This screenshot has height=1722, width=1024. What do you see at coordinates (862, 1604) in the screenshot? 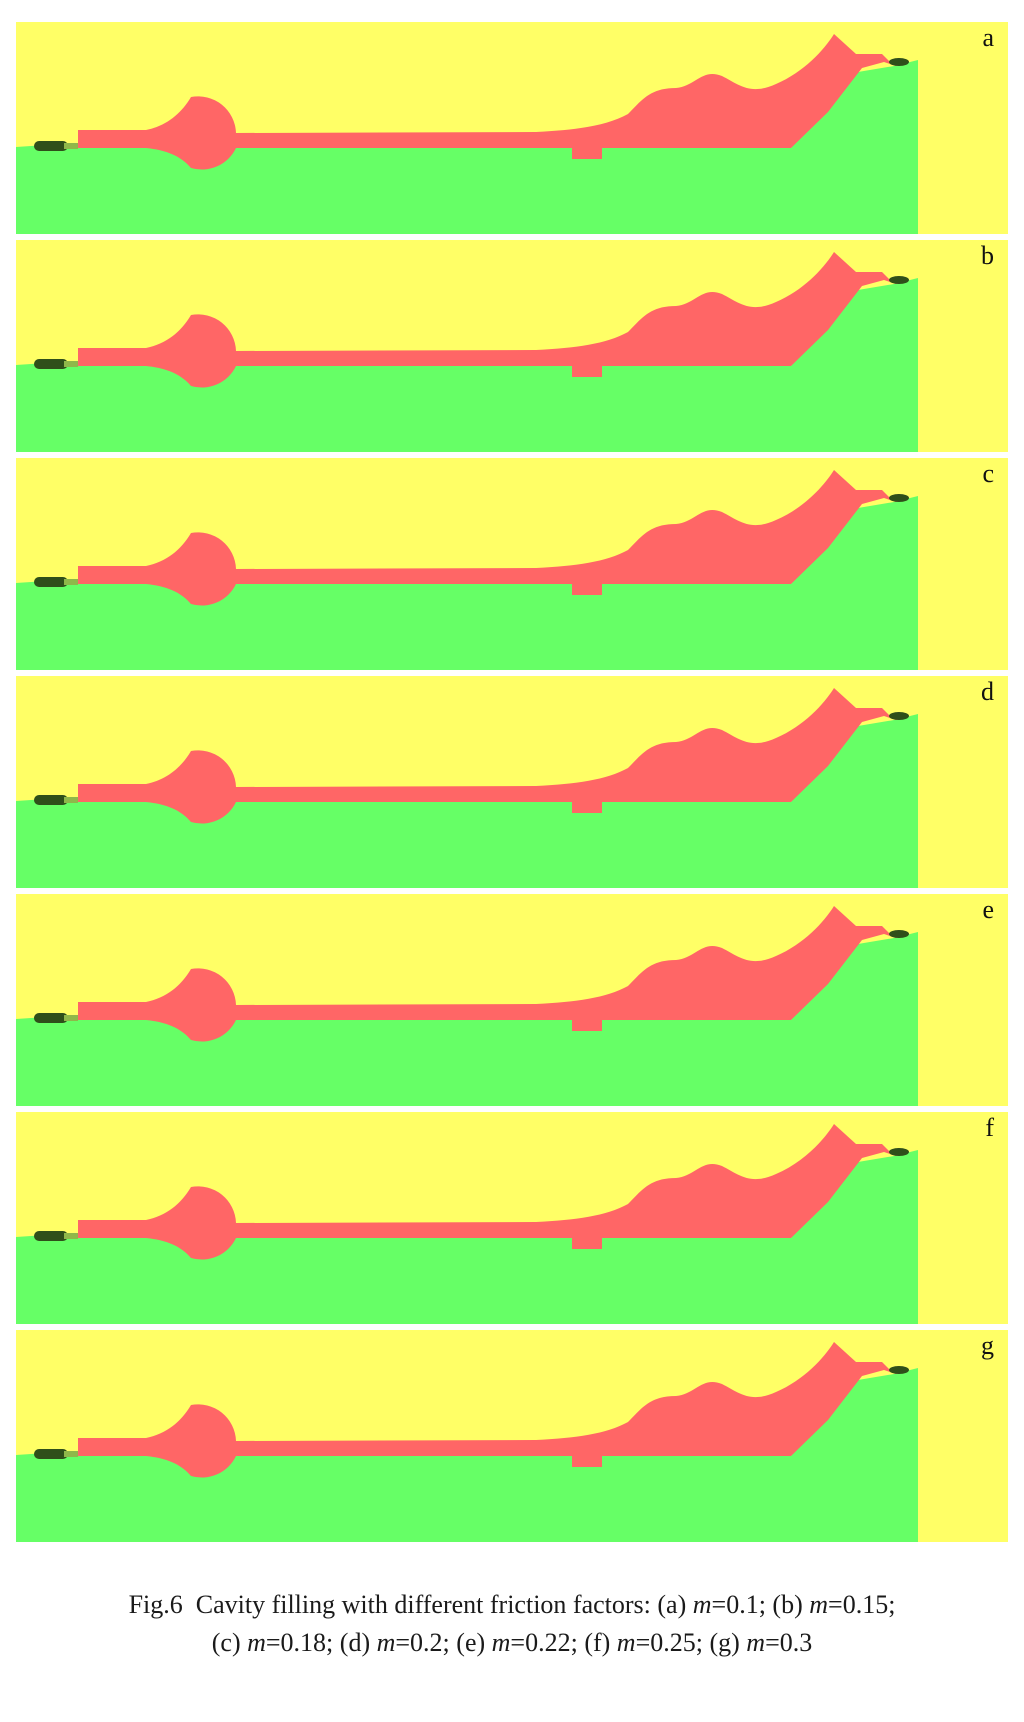
I see `caption-value-b: =0.15;` at bounding box center [862, 1604].